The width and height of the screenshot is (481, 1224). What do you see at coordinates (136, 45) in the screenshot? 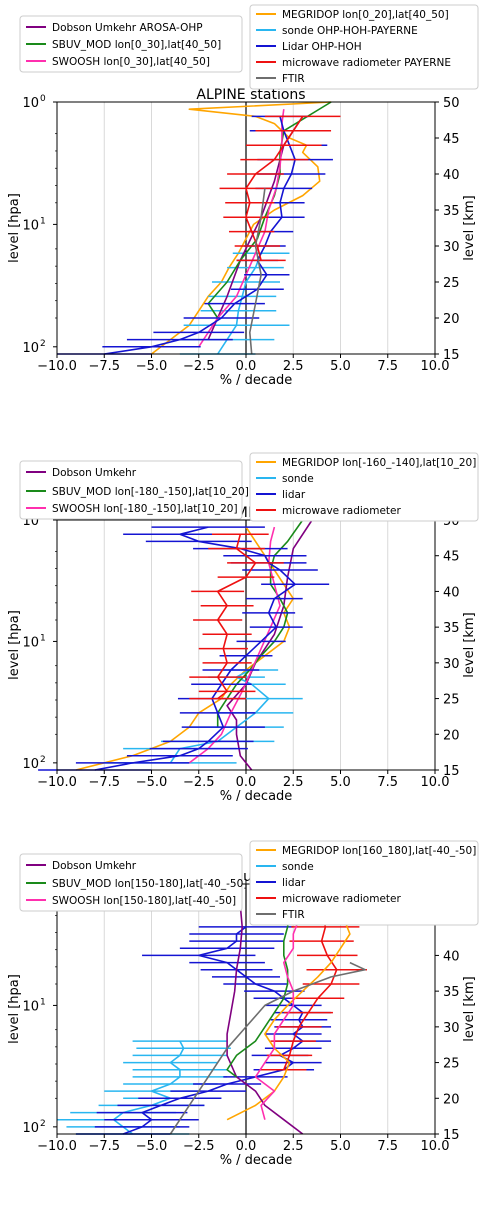
I see `legend-label: SBUV_MOD lon[0_30],lat[40_50]` at bounding box center [136, 45].